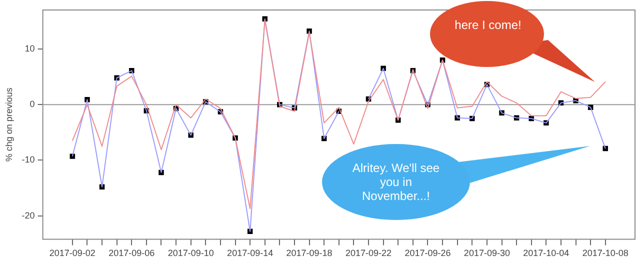  I want to click on x-tick-label: 2017-09-02, so click(72, 253).